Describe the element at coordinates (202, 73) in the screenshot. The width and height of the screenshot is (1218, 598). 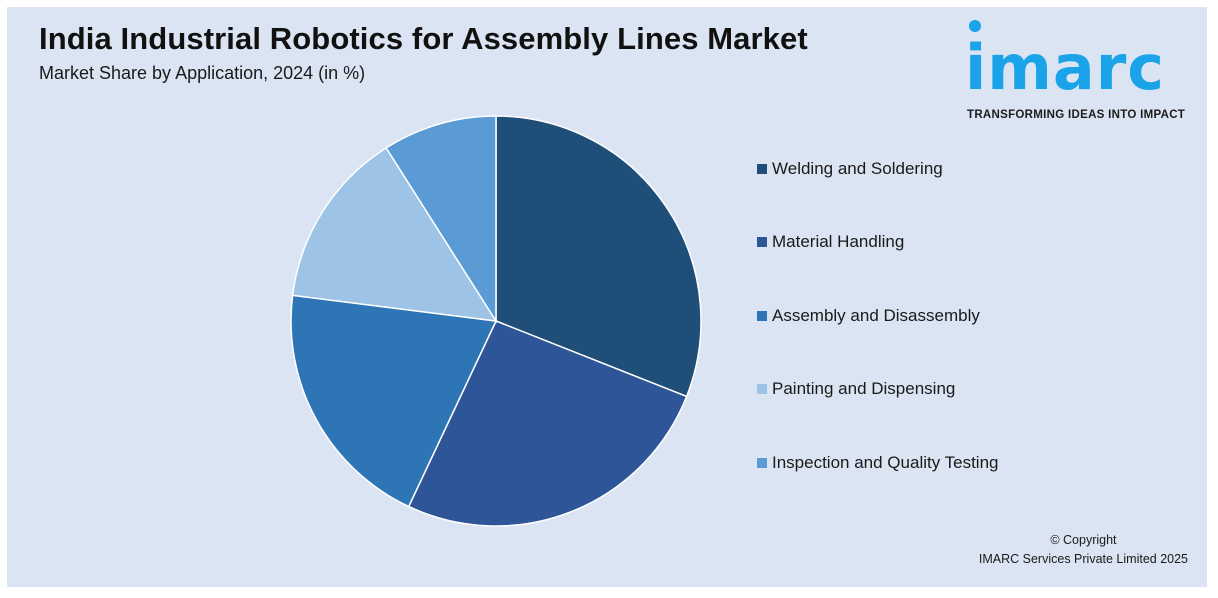
I see `chart-subtitle: Market Share by Application, 2024 (in %)` at that location.